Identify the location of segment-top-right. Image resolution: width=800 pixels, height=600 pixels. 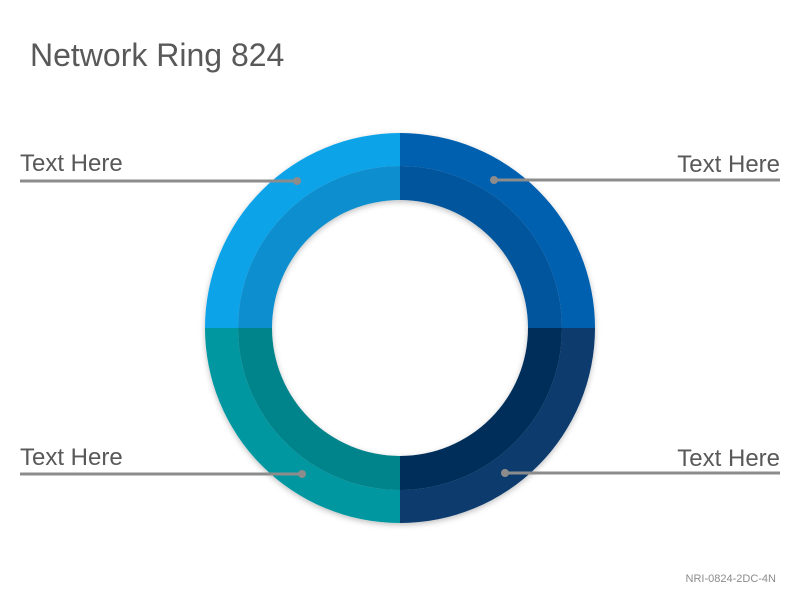
(497, 230).